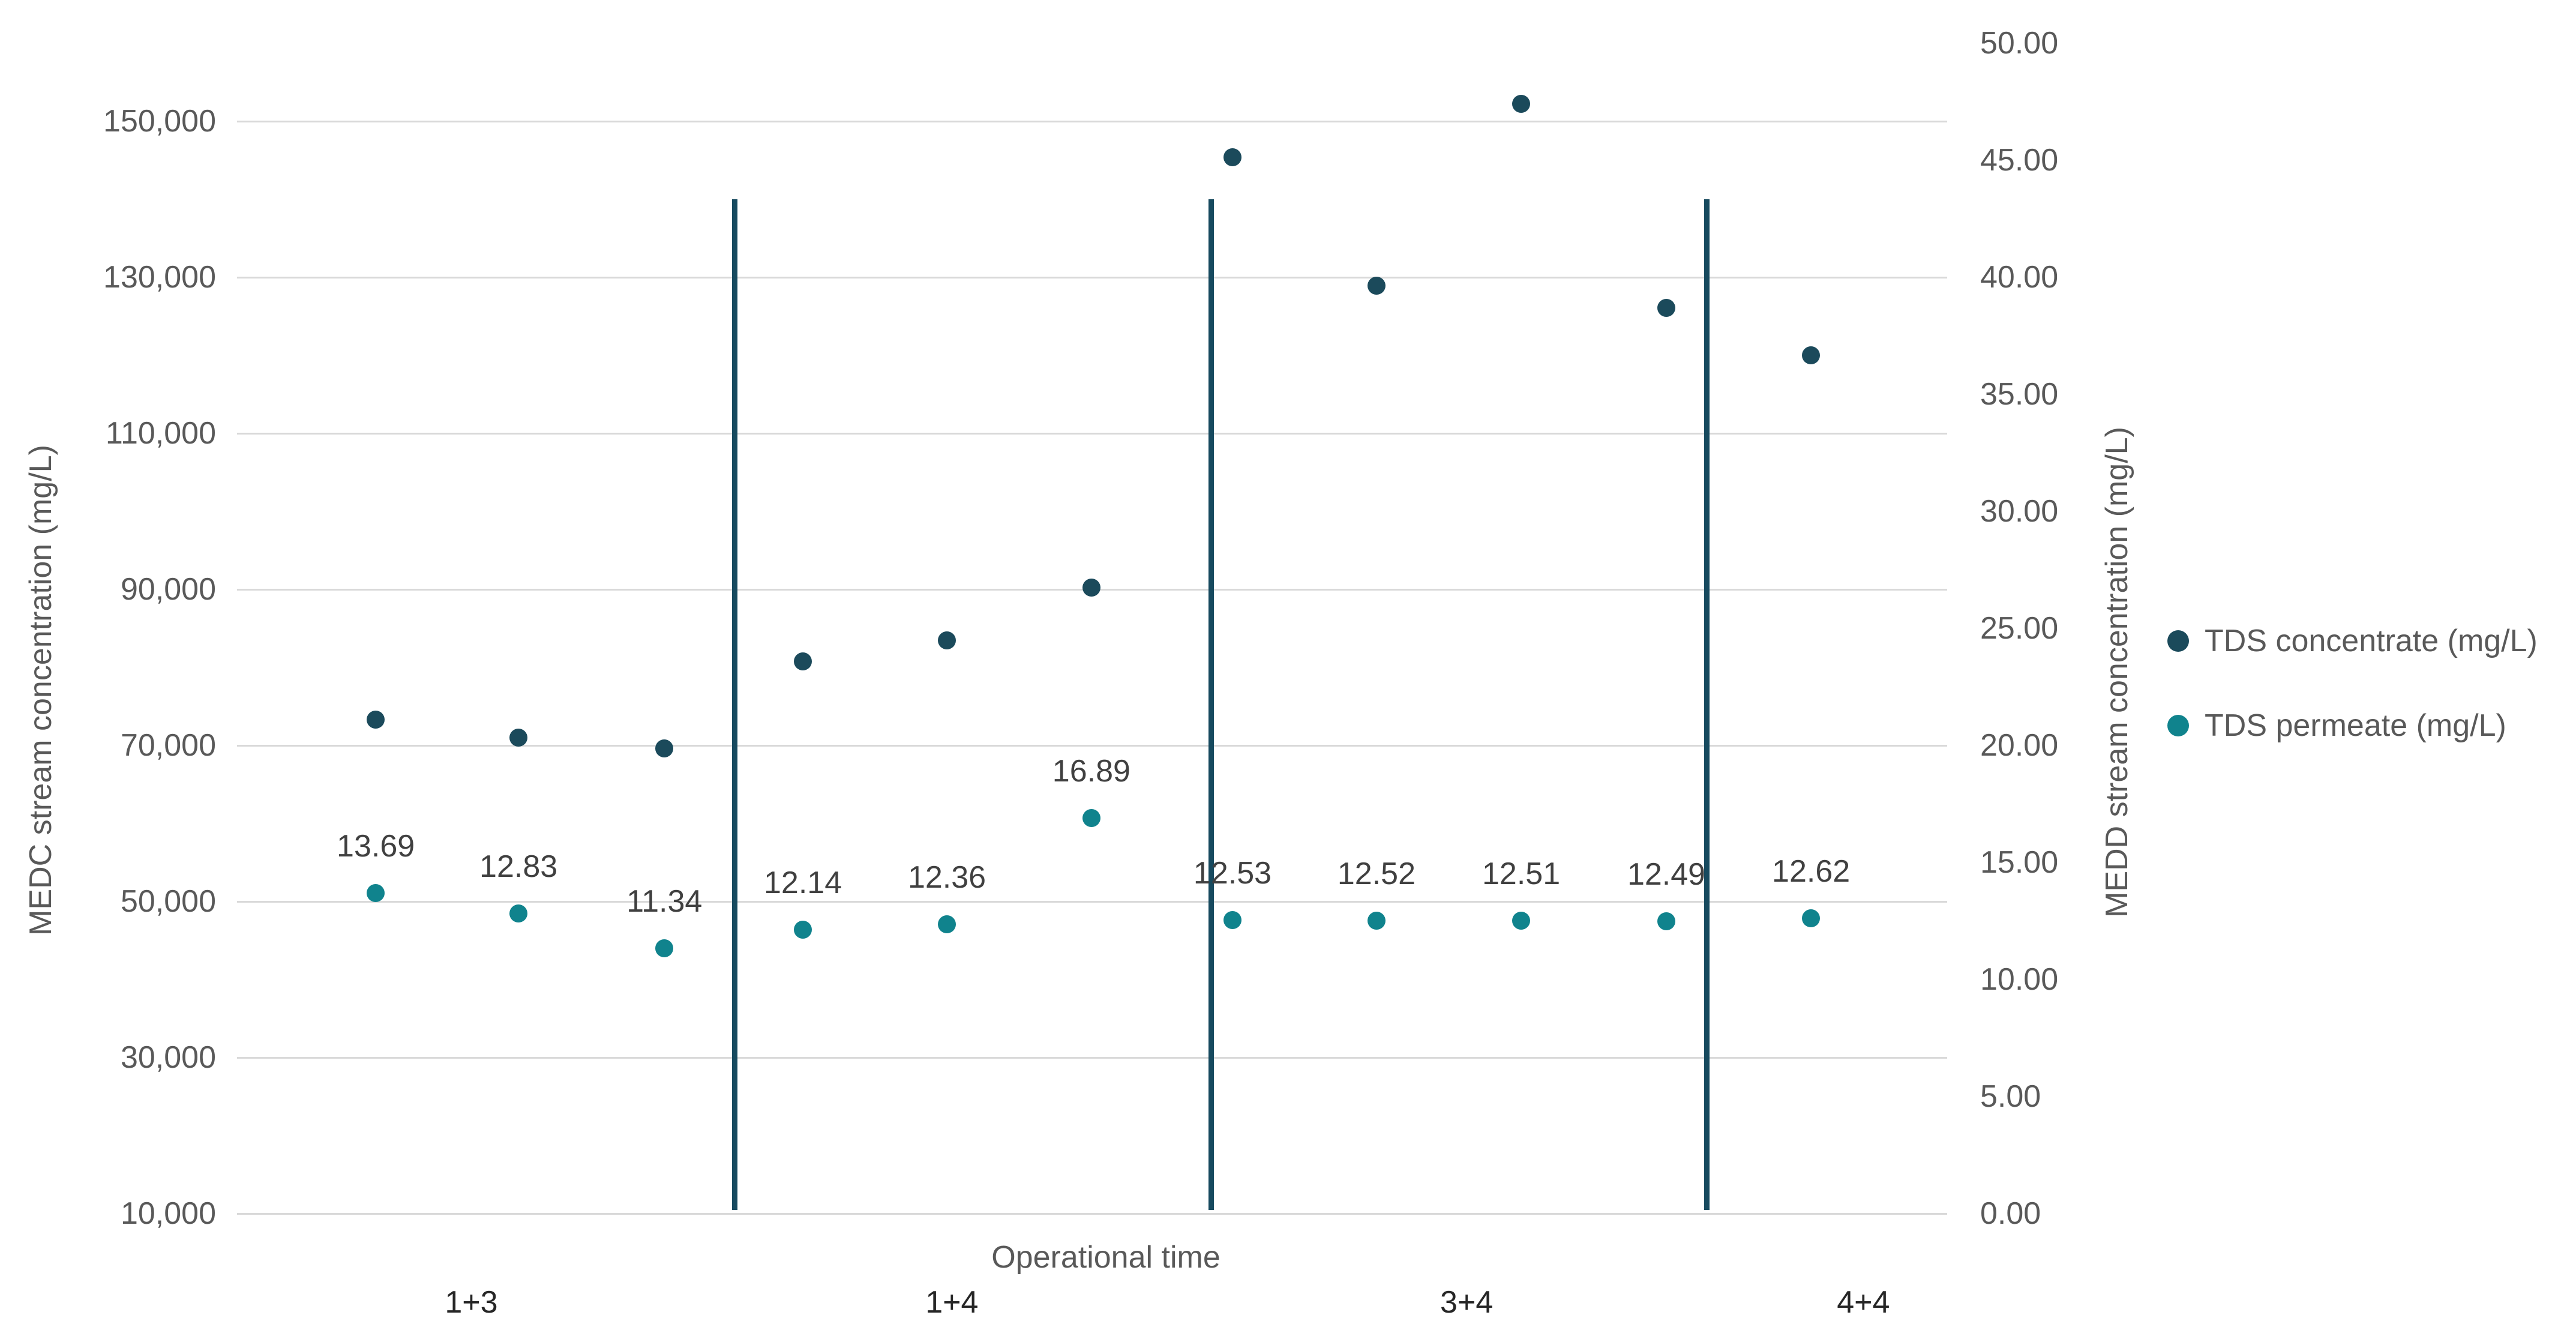 Image resolution: width=2576 pixels, height=1336 pixels. What do you see at coordinates (159, 277) in the screenshot?
I see `left-axis-tick-label: 130,000` at bounding box center [159, 277].